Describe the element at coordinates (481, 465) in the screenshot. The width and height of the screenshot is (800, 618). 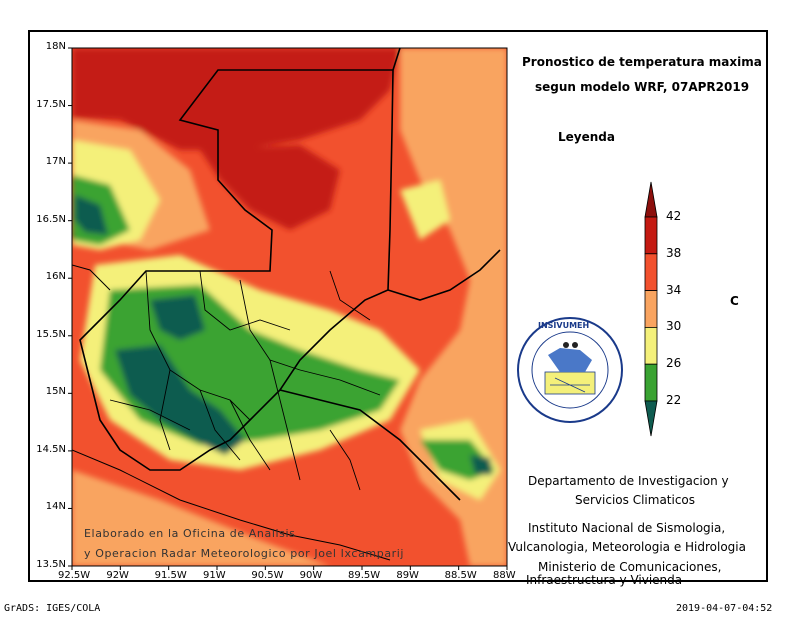
I see `temp-zone-below-22-southeast` at that location.